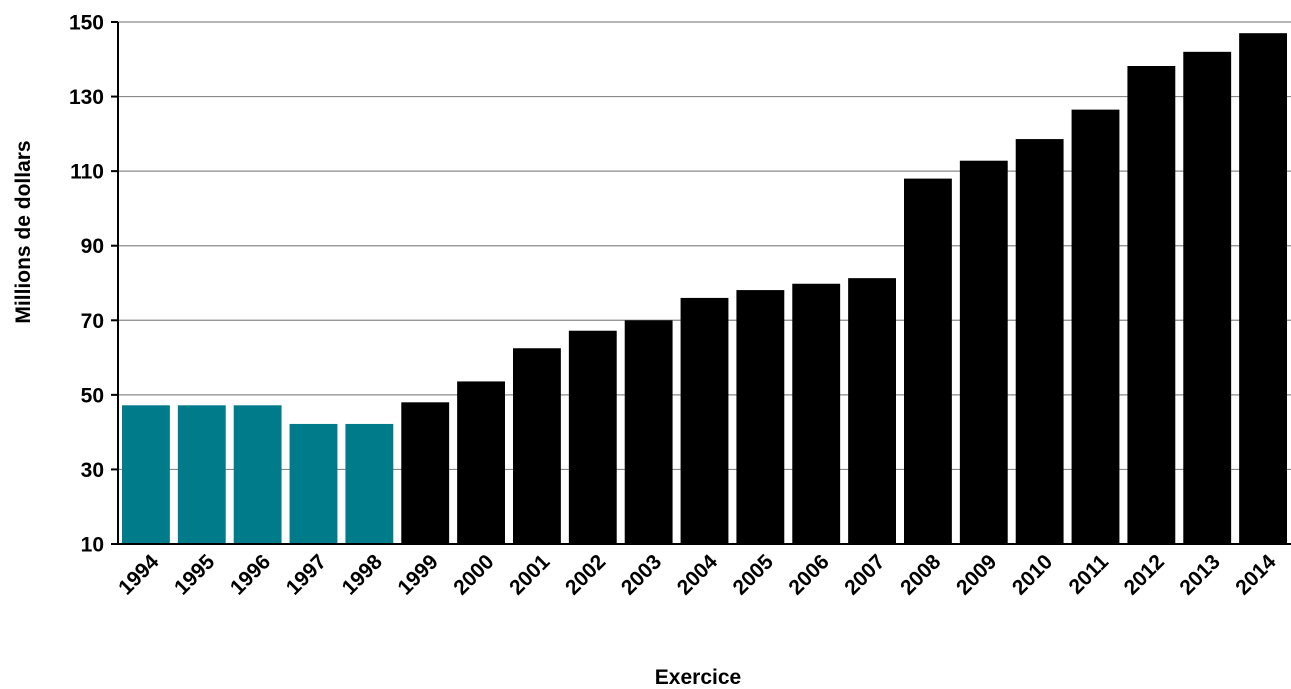 The image size is (1291, 689). I want to click on y-tick-labels: 10 30 50 70 90 110 130 150, so click(86, 284).